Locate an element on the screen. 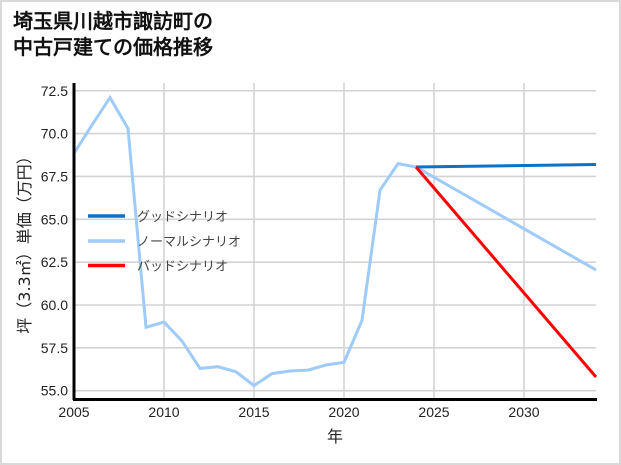 The image size is (621, 465). y-tick-label: 70.0 is located at coordinates (54, 134).